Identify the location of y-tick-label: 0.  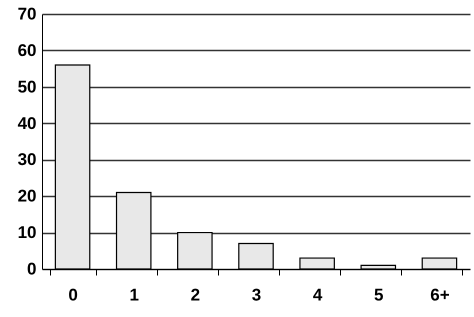
(31, 269).